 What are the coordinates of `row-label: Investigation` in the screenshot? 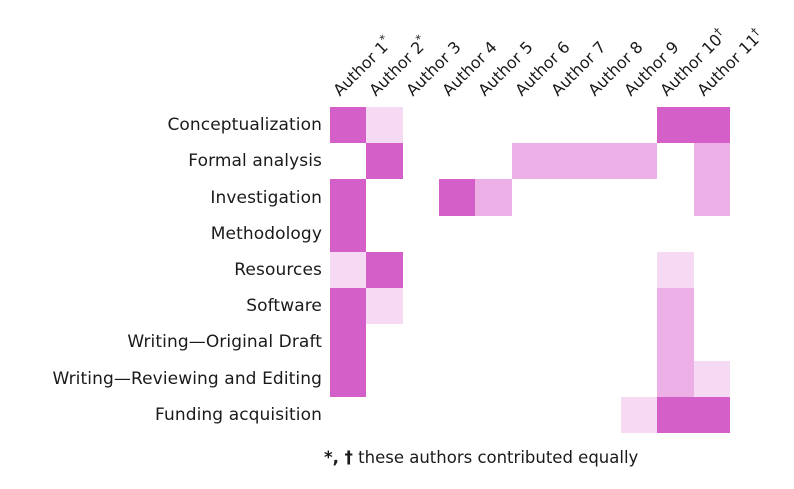 It's located at (266, 197).